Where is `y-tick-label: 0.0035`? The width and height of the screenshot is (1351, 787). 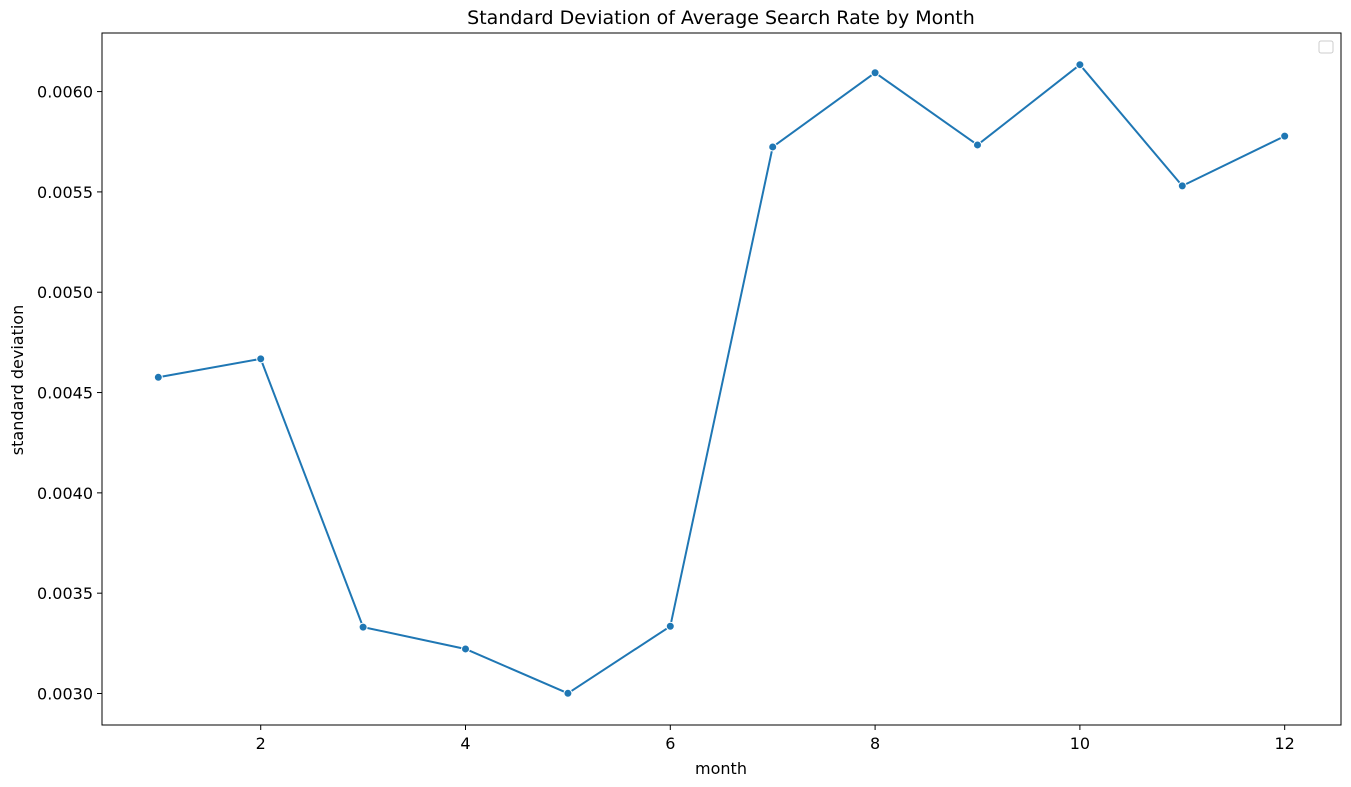 y-tick-label: 0.0035 is located at coordinates (65, 593).